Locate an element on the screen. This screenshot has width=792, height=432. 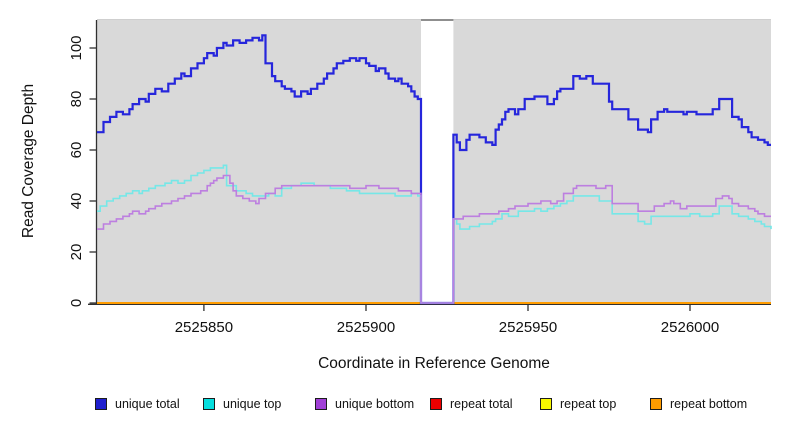
y-tick-label: 100 is located at coordinates (76, 47).